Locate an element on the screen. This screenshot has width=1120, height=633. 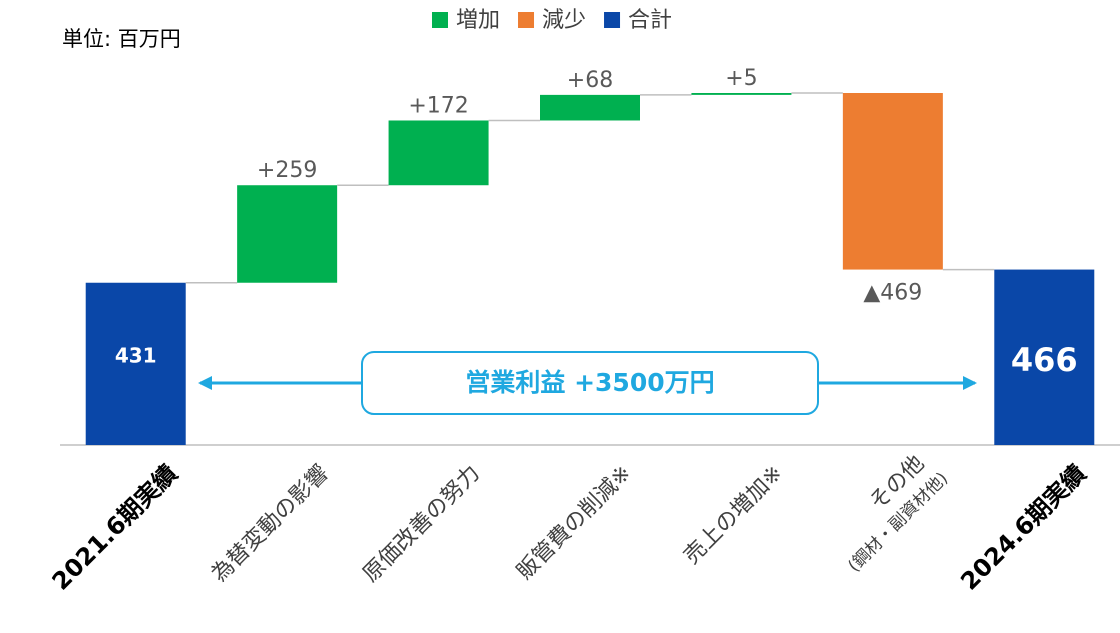
x-tick-group: 2021.6期実績 is located at coordinates (115, 527).